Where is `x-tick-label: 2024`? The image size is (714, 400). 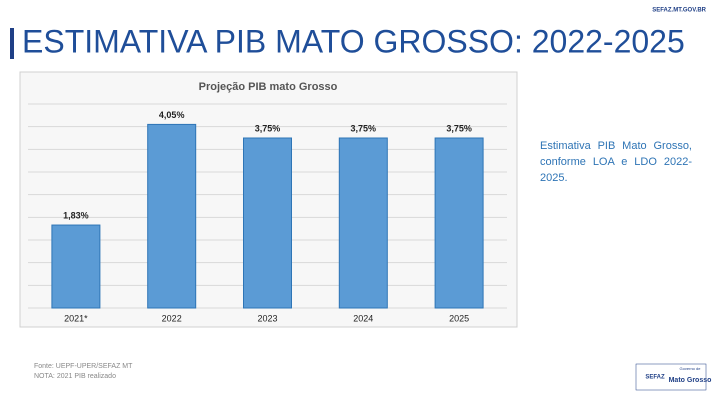
x-tick-label: 2024 is located at coordinates (363, 318).